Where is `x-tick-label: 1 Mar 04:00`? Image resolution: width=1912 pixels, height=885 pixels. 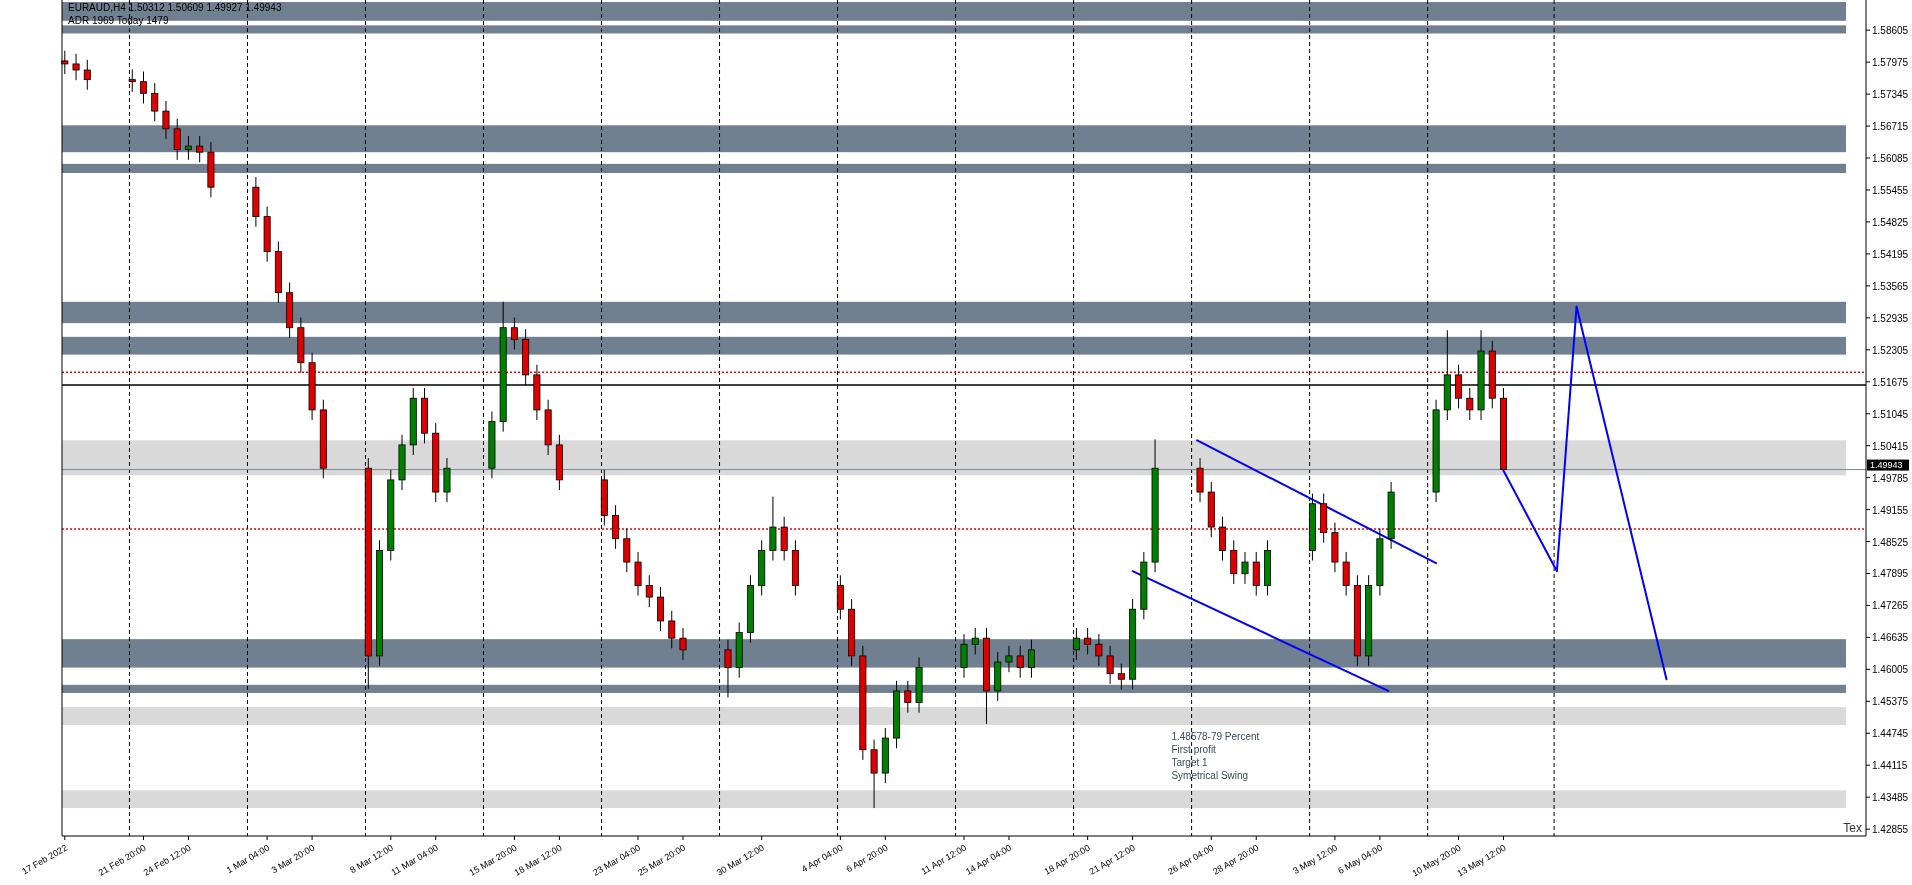 x-tick-label: 1 Mar 04:00 is located at coordinates (248, 859).